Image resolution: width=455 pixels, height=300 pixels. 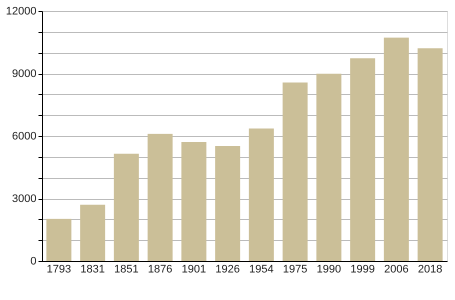 What do you see at coordinates (33, 262) in the screenshot?
I see `y-tick-label: 0` at bounding box center [33, 262].